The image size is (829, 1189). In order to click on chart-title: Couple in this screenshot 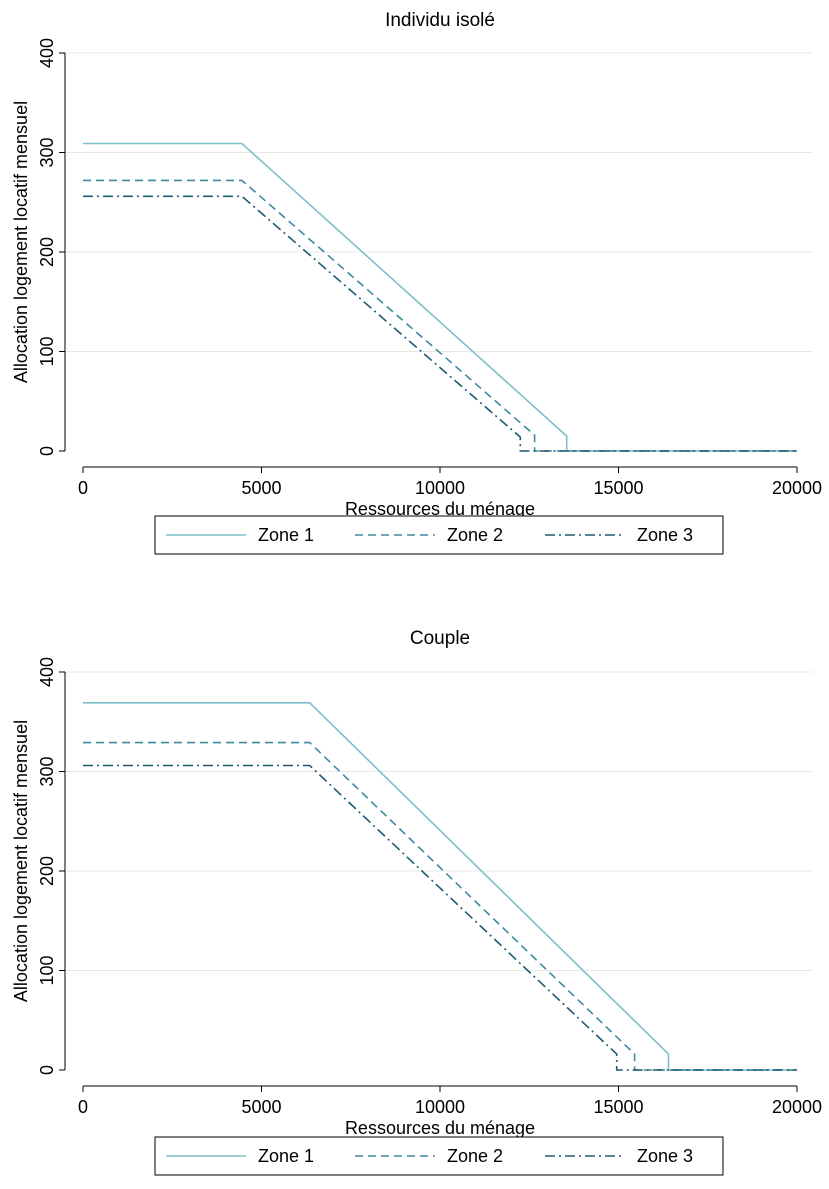, I will do `click(440, 638)`.